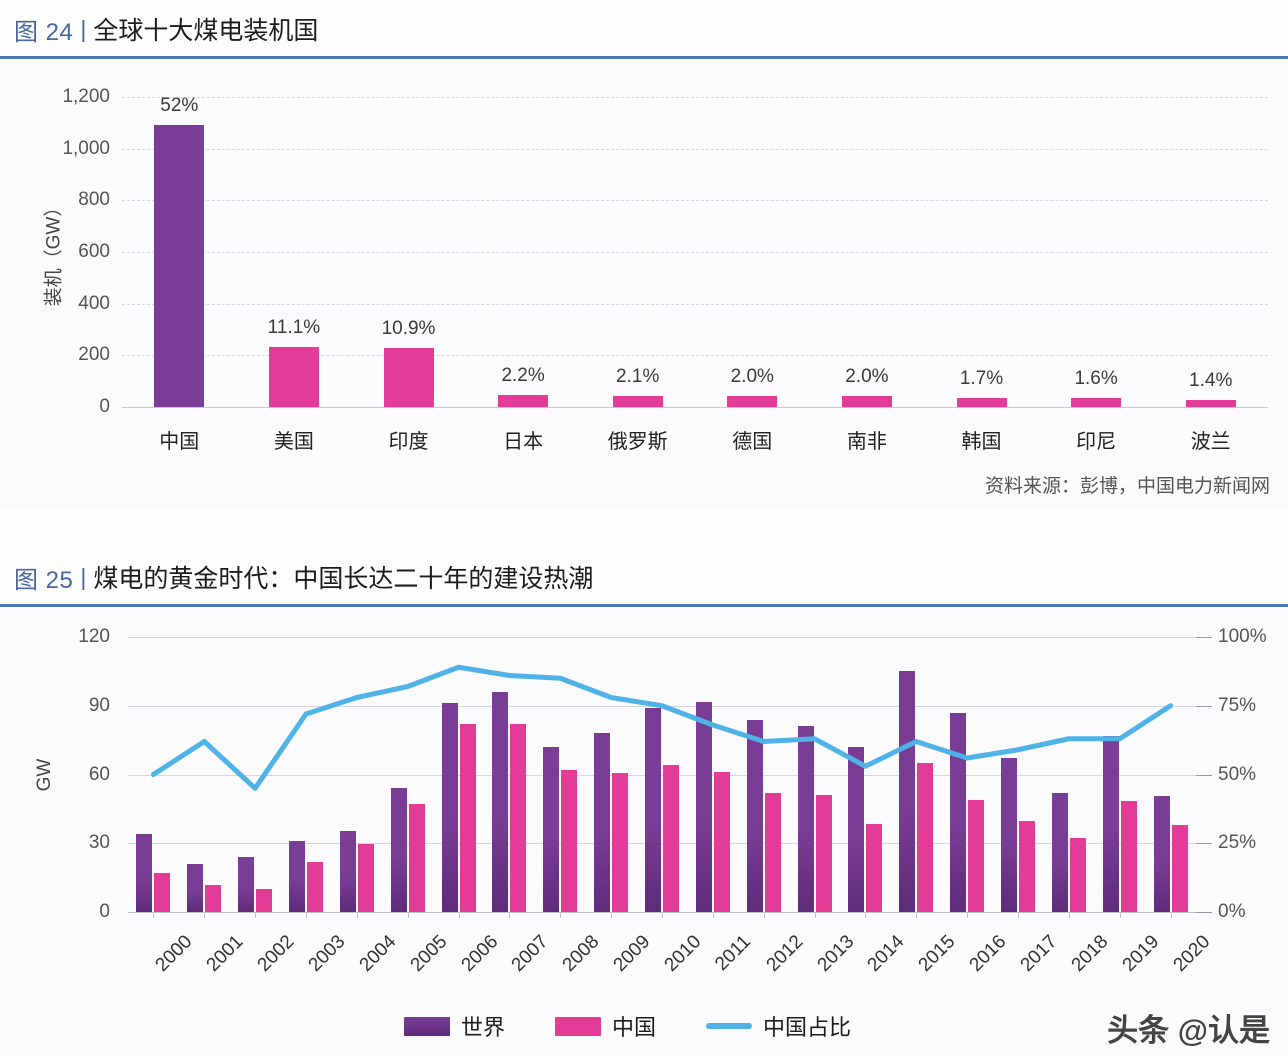  What do you see at coordinates (637, 442) in the screenshot?
I see `x-axis-category-label: 俄罗斯` at bounding box center [637, 442].